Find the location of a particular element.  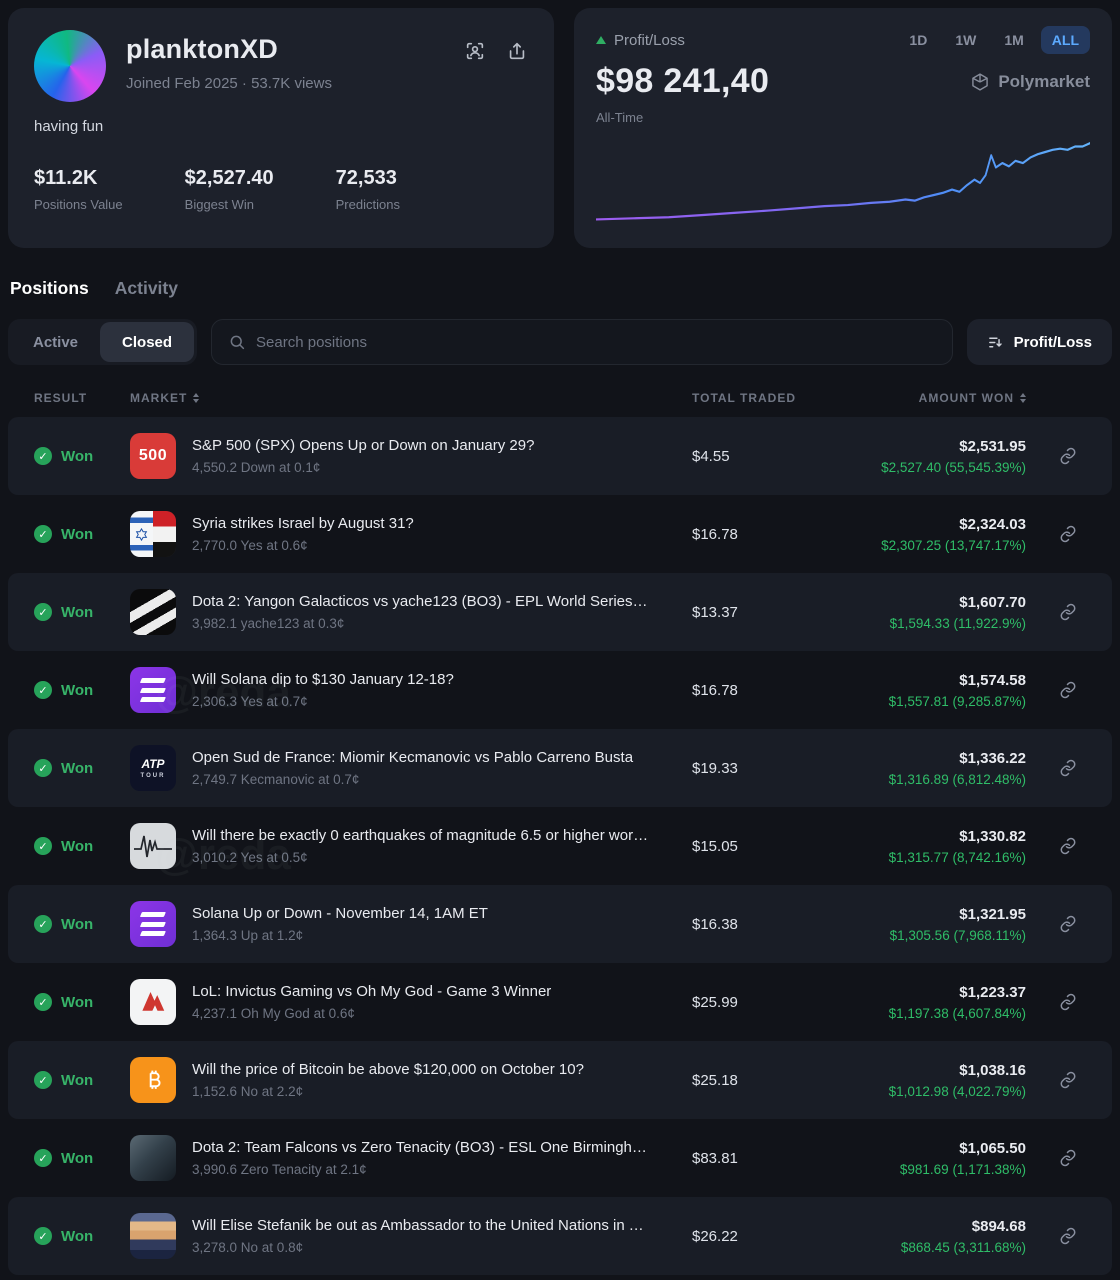

market-position: 1,364.3 Up at 1.2¢ is located at coordinates (248, 935).